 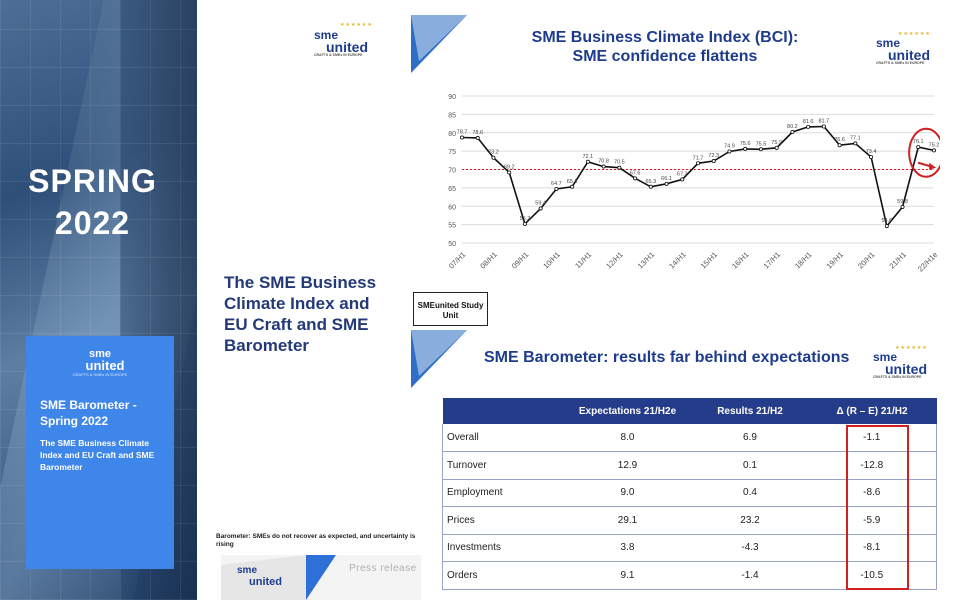 I want to click on y-tick-label: 50, so click(x=452, y=244).